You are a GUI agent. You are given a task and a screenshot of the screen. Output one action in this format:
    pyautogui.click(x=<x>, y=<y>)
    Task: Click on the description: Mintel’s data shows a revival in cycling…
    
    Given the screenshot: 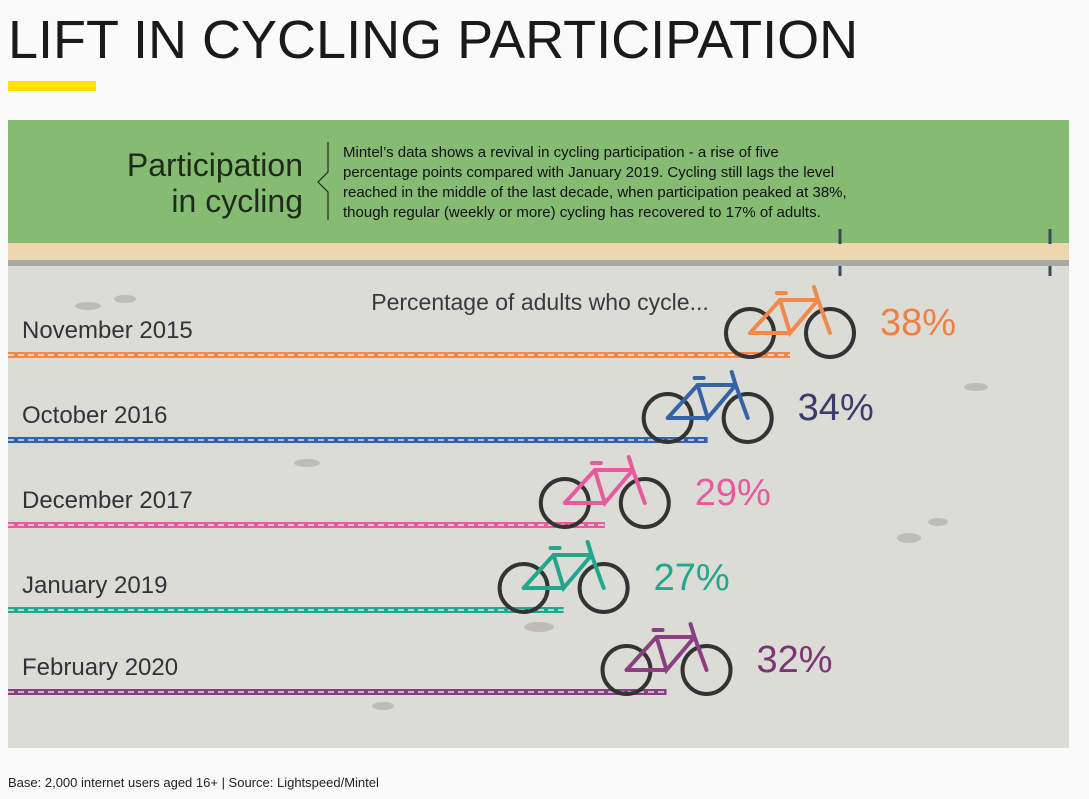 What is the action you would take?
    pyautogui.click(x=561, y=152)
    